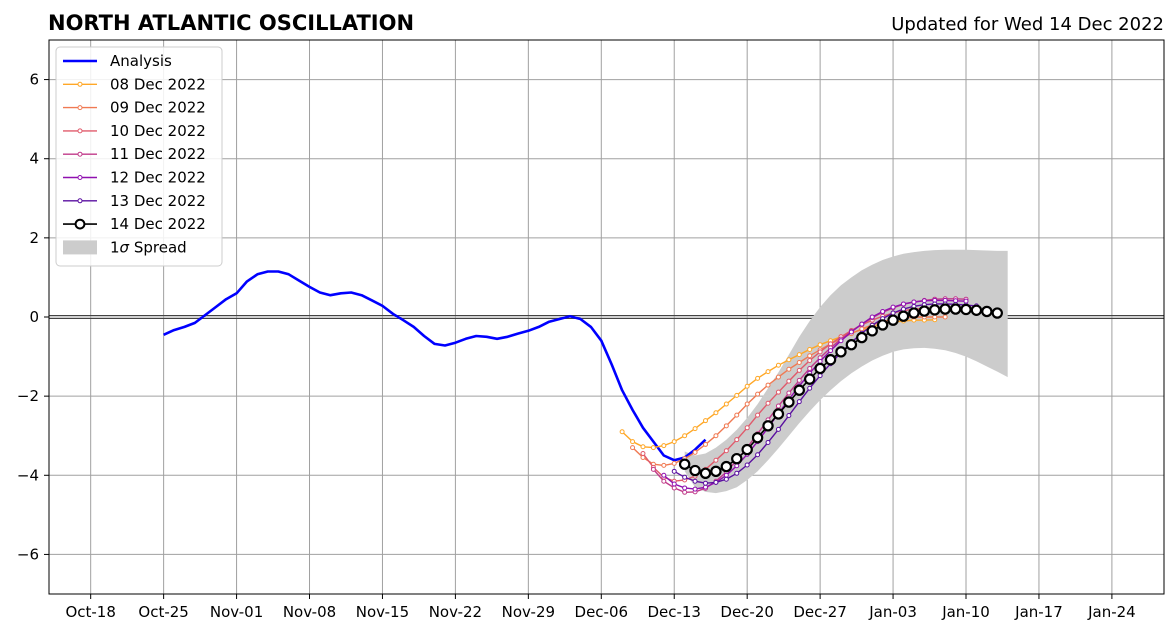  I want to click on y-tick-label: 4, so click(34, 159).